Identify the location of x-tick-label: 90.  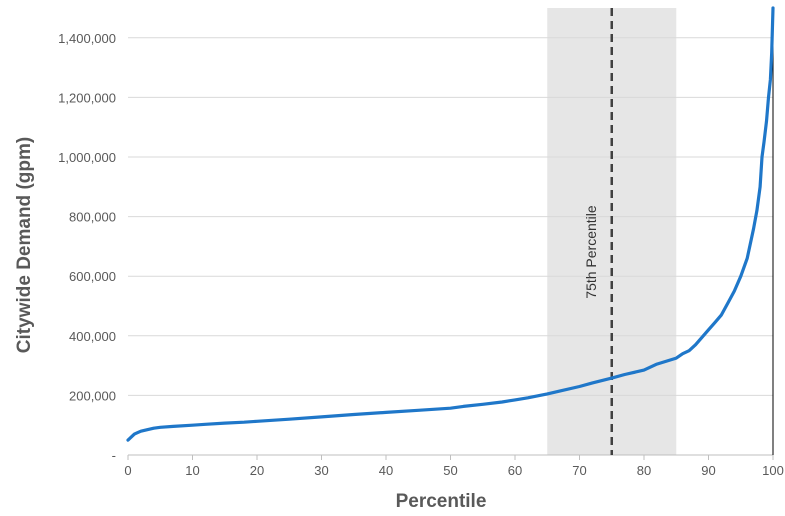
(708, 470).